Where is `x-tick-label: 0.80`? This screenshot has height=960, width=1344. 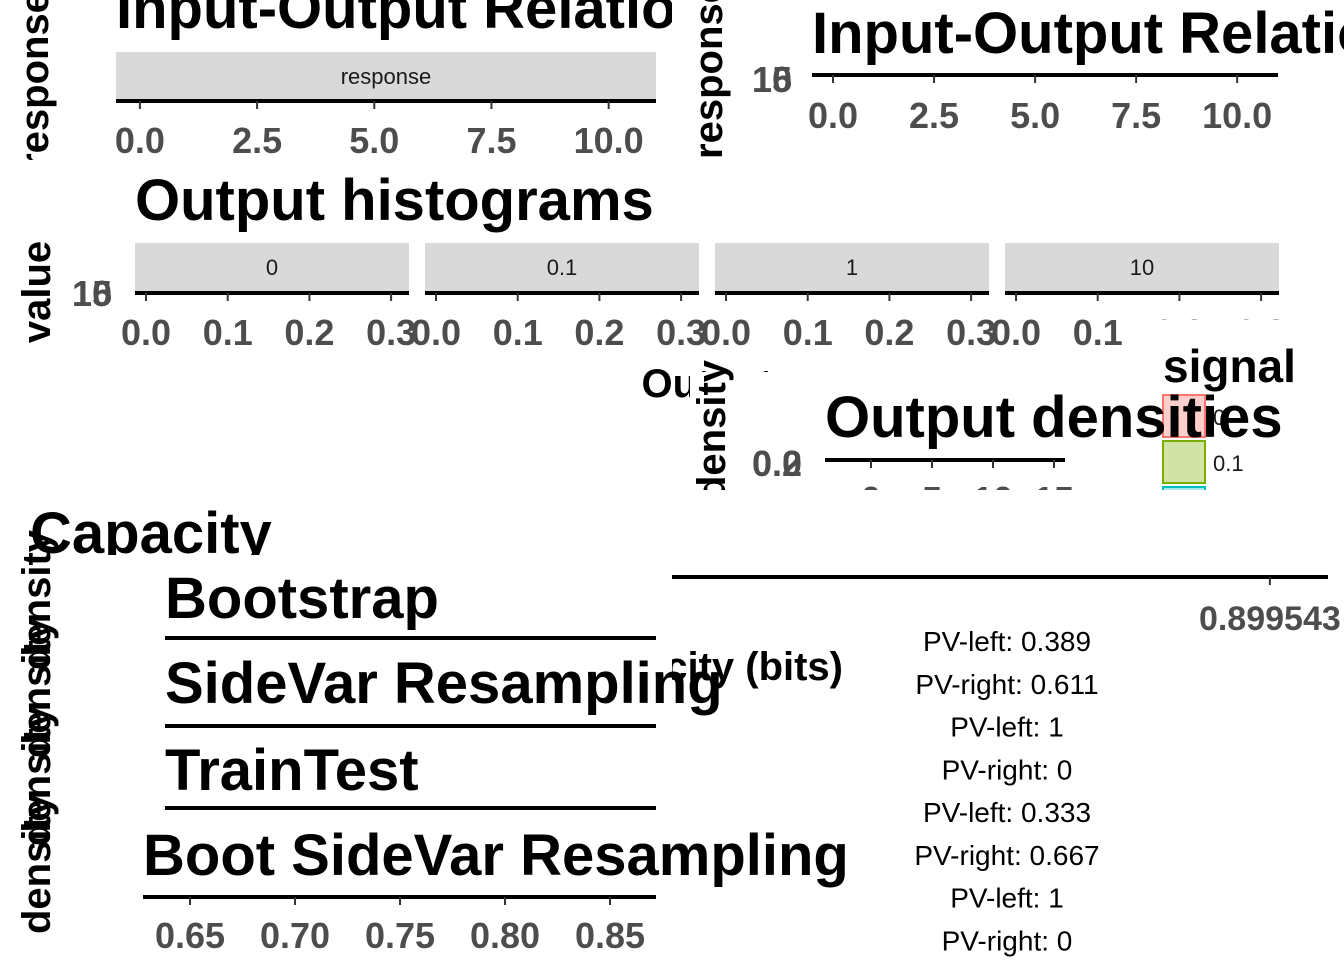
x-tick-label: 0.80 is located at coordinates (505, 935).